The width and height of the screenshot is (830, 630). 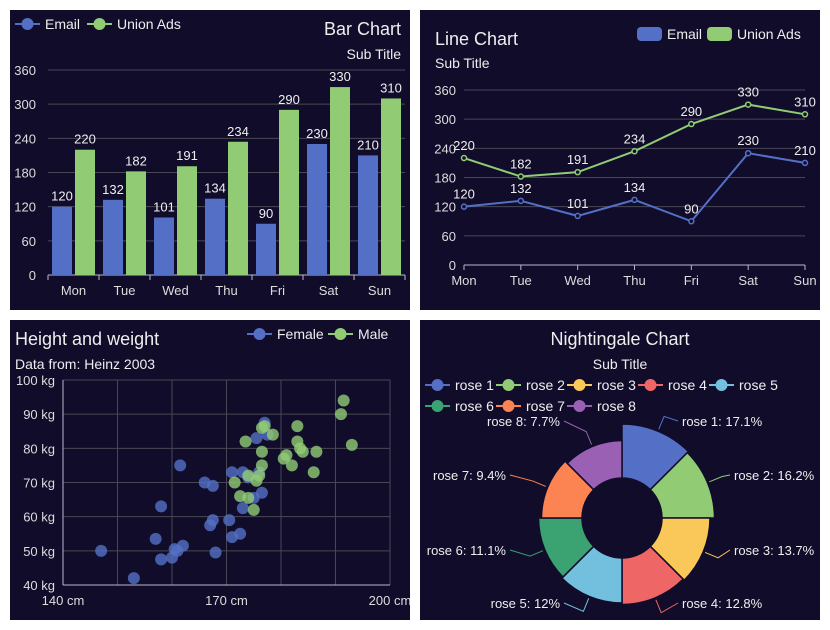 What do you see at coordinates (29, 241) in the screenshot?
I see `y-tick-label: 60` at bounding box center [29, 241].